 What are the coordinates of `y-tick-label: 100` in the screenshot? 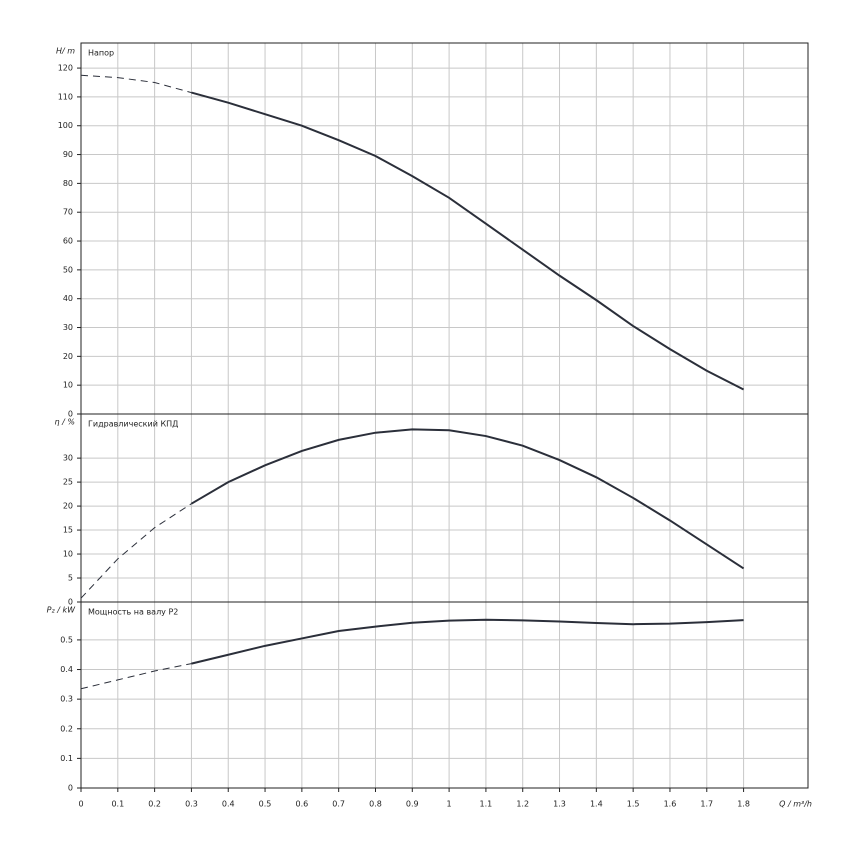 It's located at (65, 125).